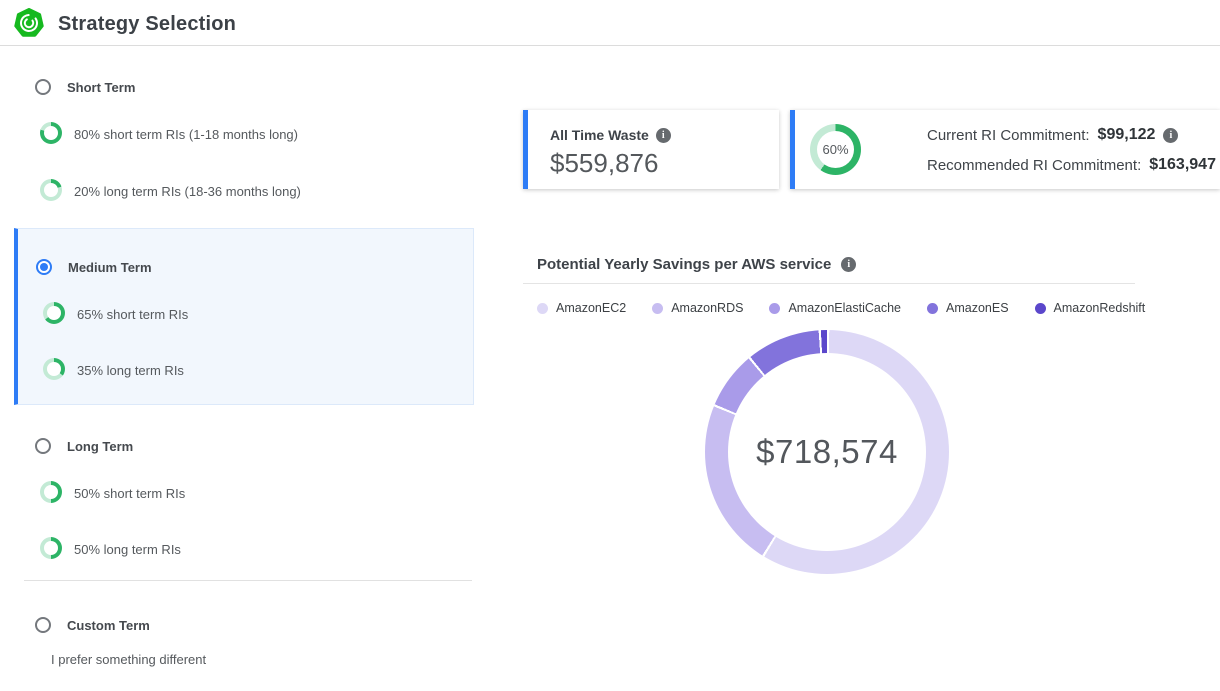 The height and width of the screenshot is (691, 1220). I want to click on app-logo-icon, so click(29, 22).